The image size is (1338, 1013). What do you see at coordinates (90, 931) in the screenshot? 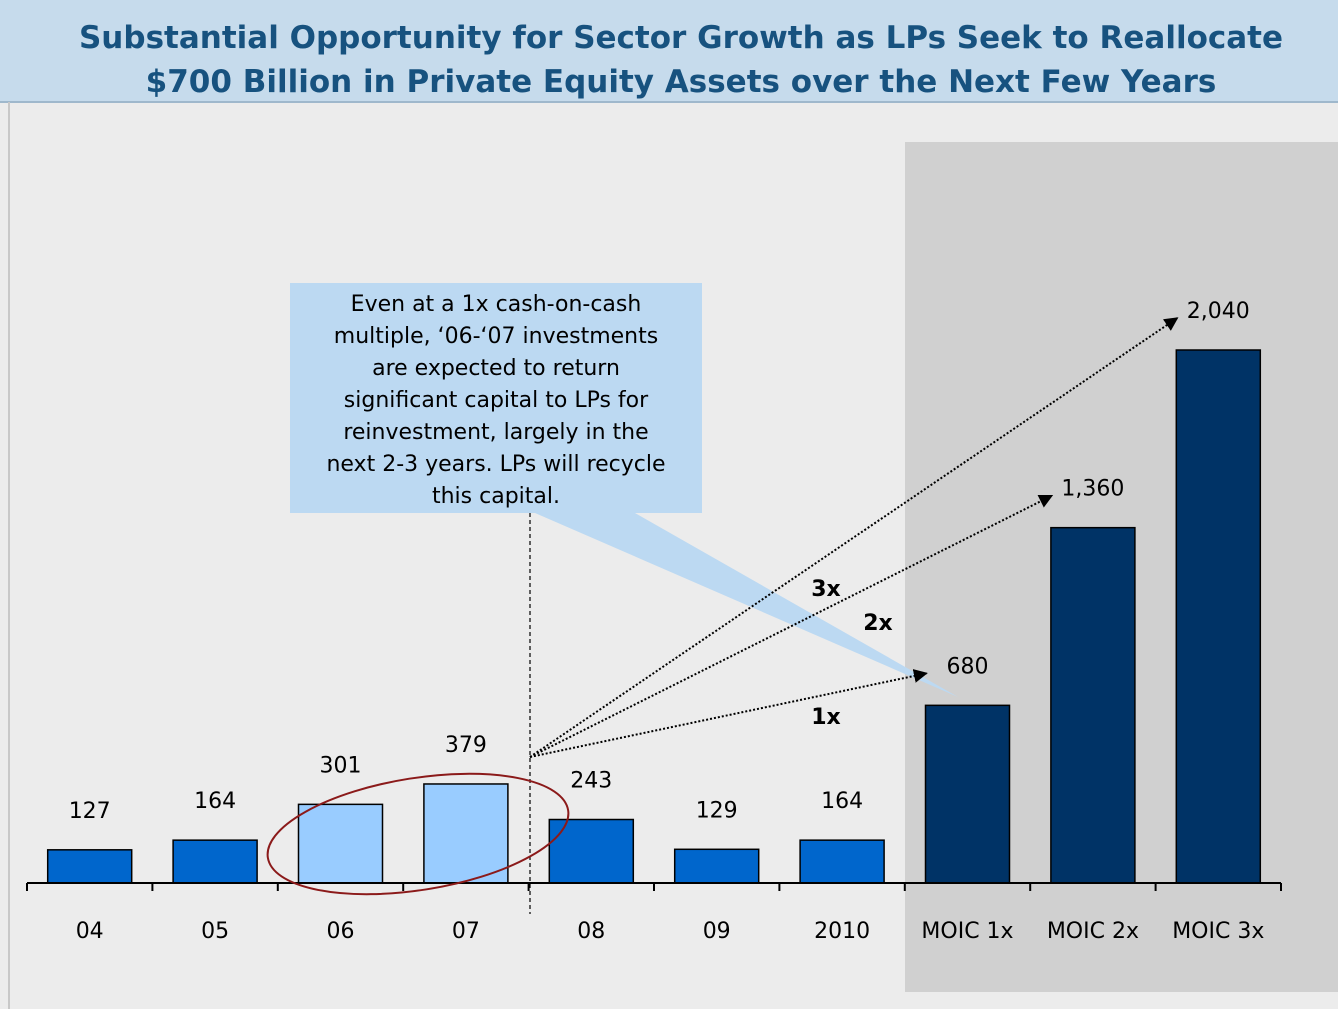
I see `x-tick-label: 04` at bounding box center [90, 931].